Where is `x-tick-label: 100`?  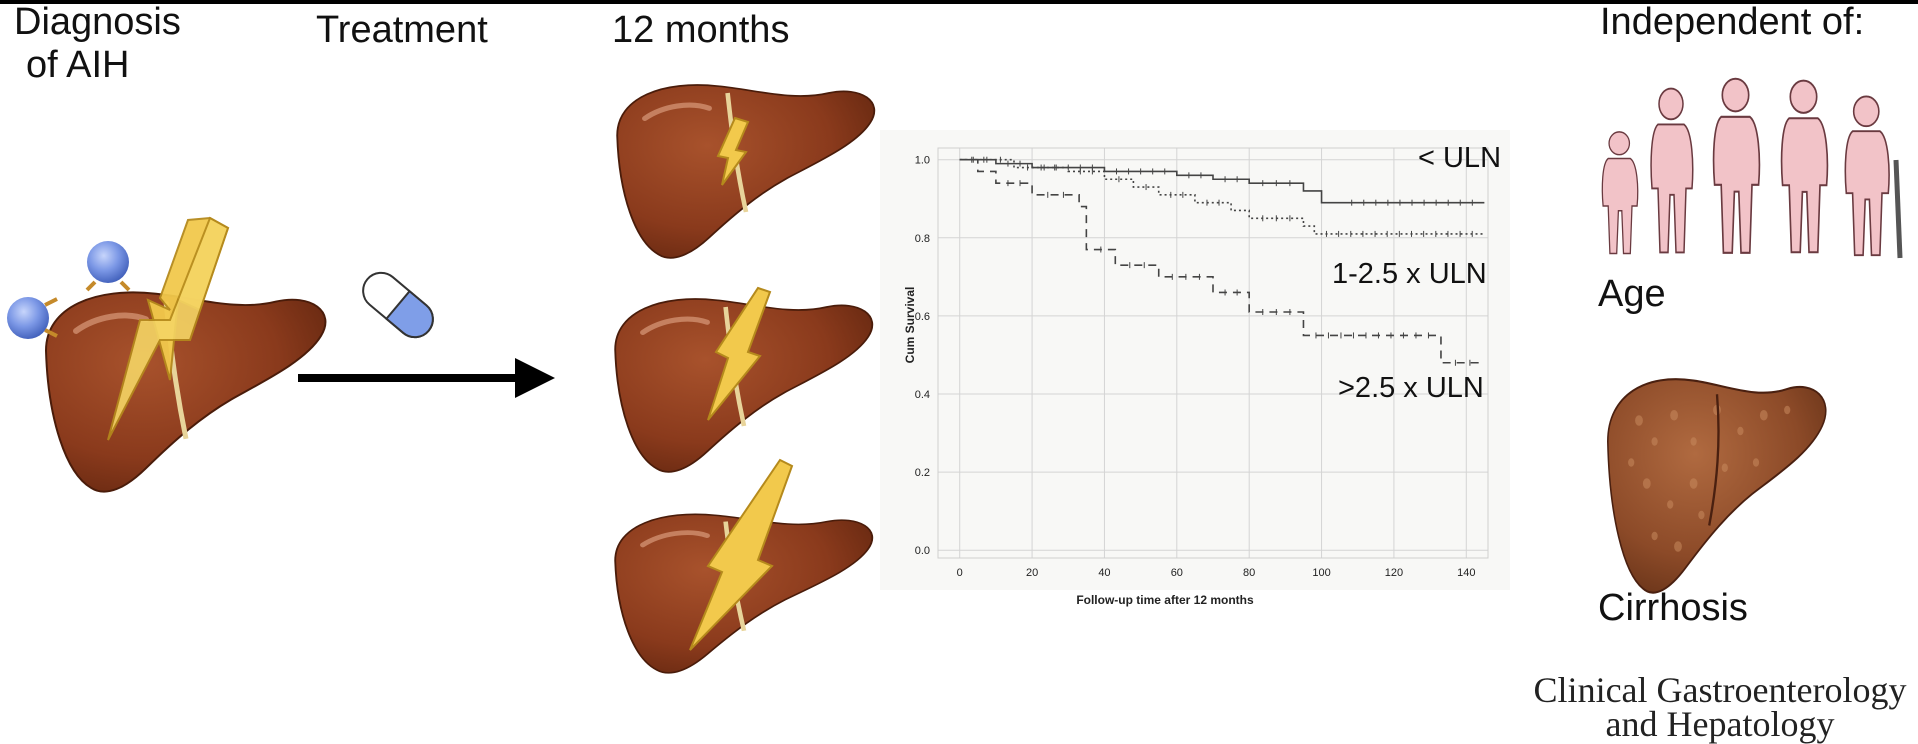
x-tick-label: 100 is located at coordinates (1321, 573).